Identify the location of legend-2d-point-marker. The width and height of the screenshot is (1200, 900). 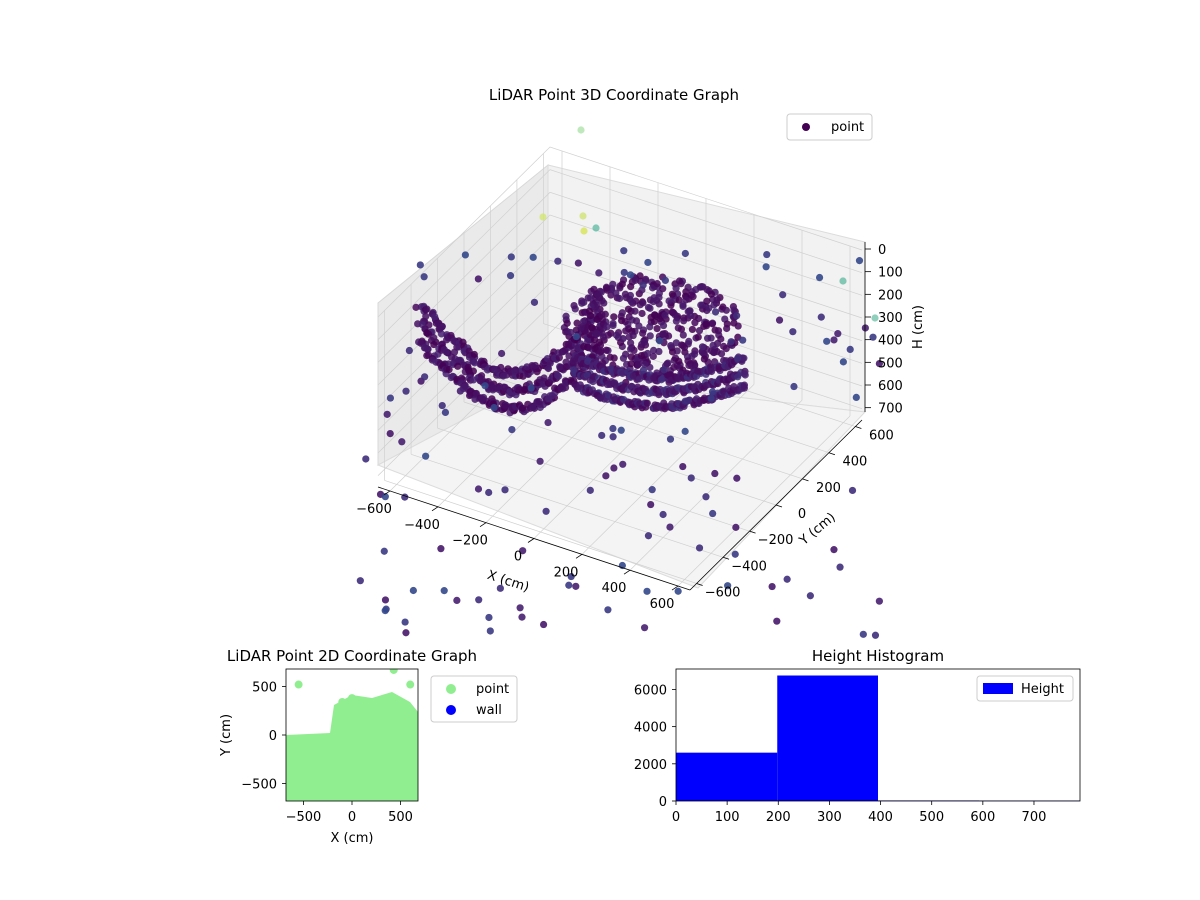
(451, 689).